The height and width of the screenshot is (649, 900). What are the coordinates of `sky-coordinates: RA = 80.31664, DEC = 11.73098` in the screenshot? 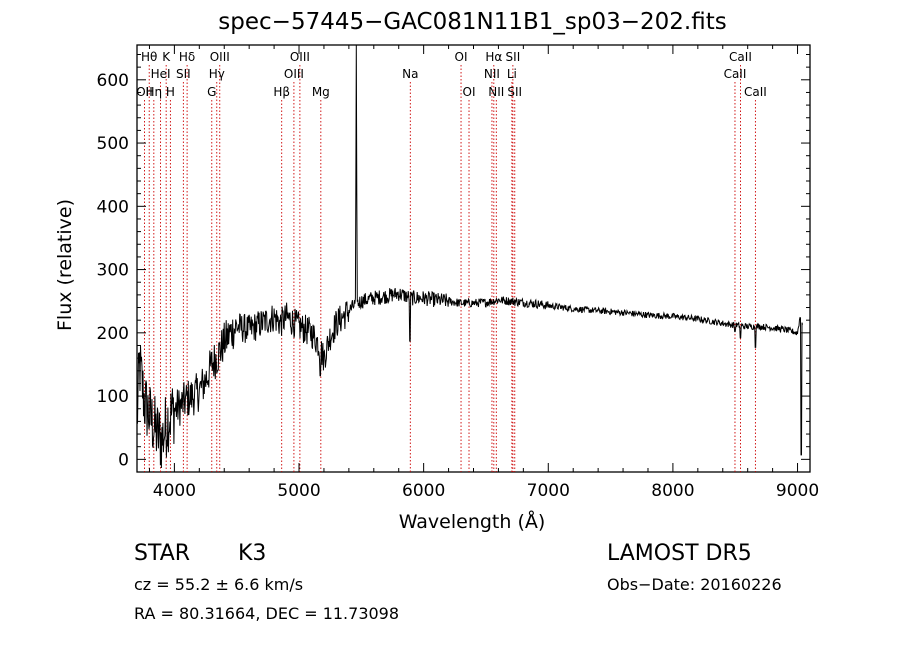 It's located at (267, 613).